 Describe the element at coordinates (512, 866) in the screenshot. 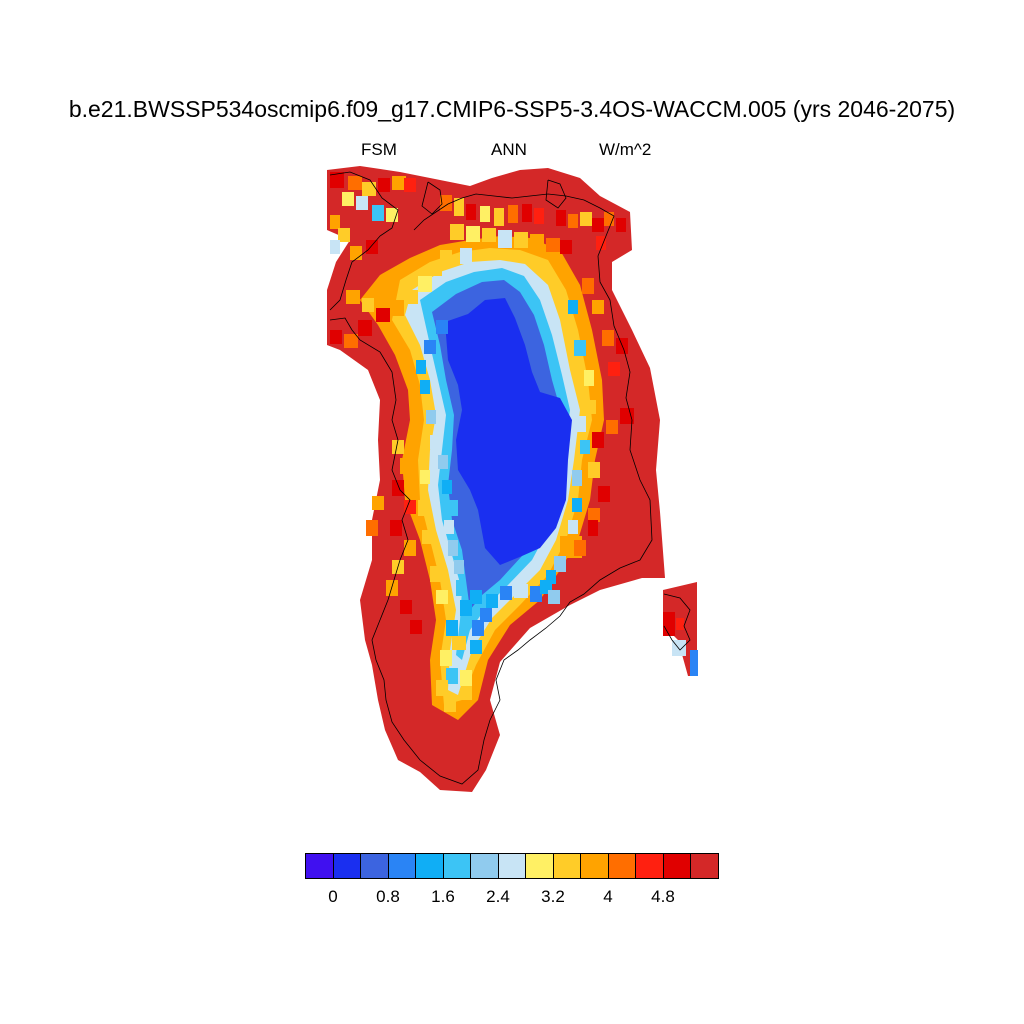

I see `colorbar` at that location.